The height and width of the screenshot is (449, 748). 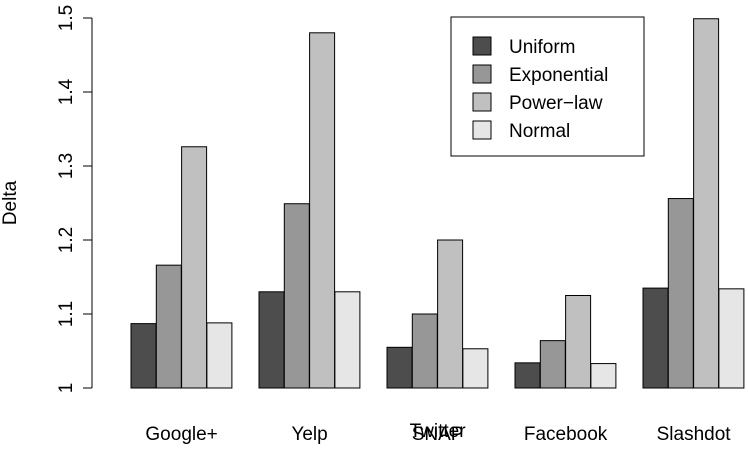 I want to click on legend-label: Uniform, so click(x=542, y=47).